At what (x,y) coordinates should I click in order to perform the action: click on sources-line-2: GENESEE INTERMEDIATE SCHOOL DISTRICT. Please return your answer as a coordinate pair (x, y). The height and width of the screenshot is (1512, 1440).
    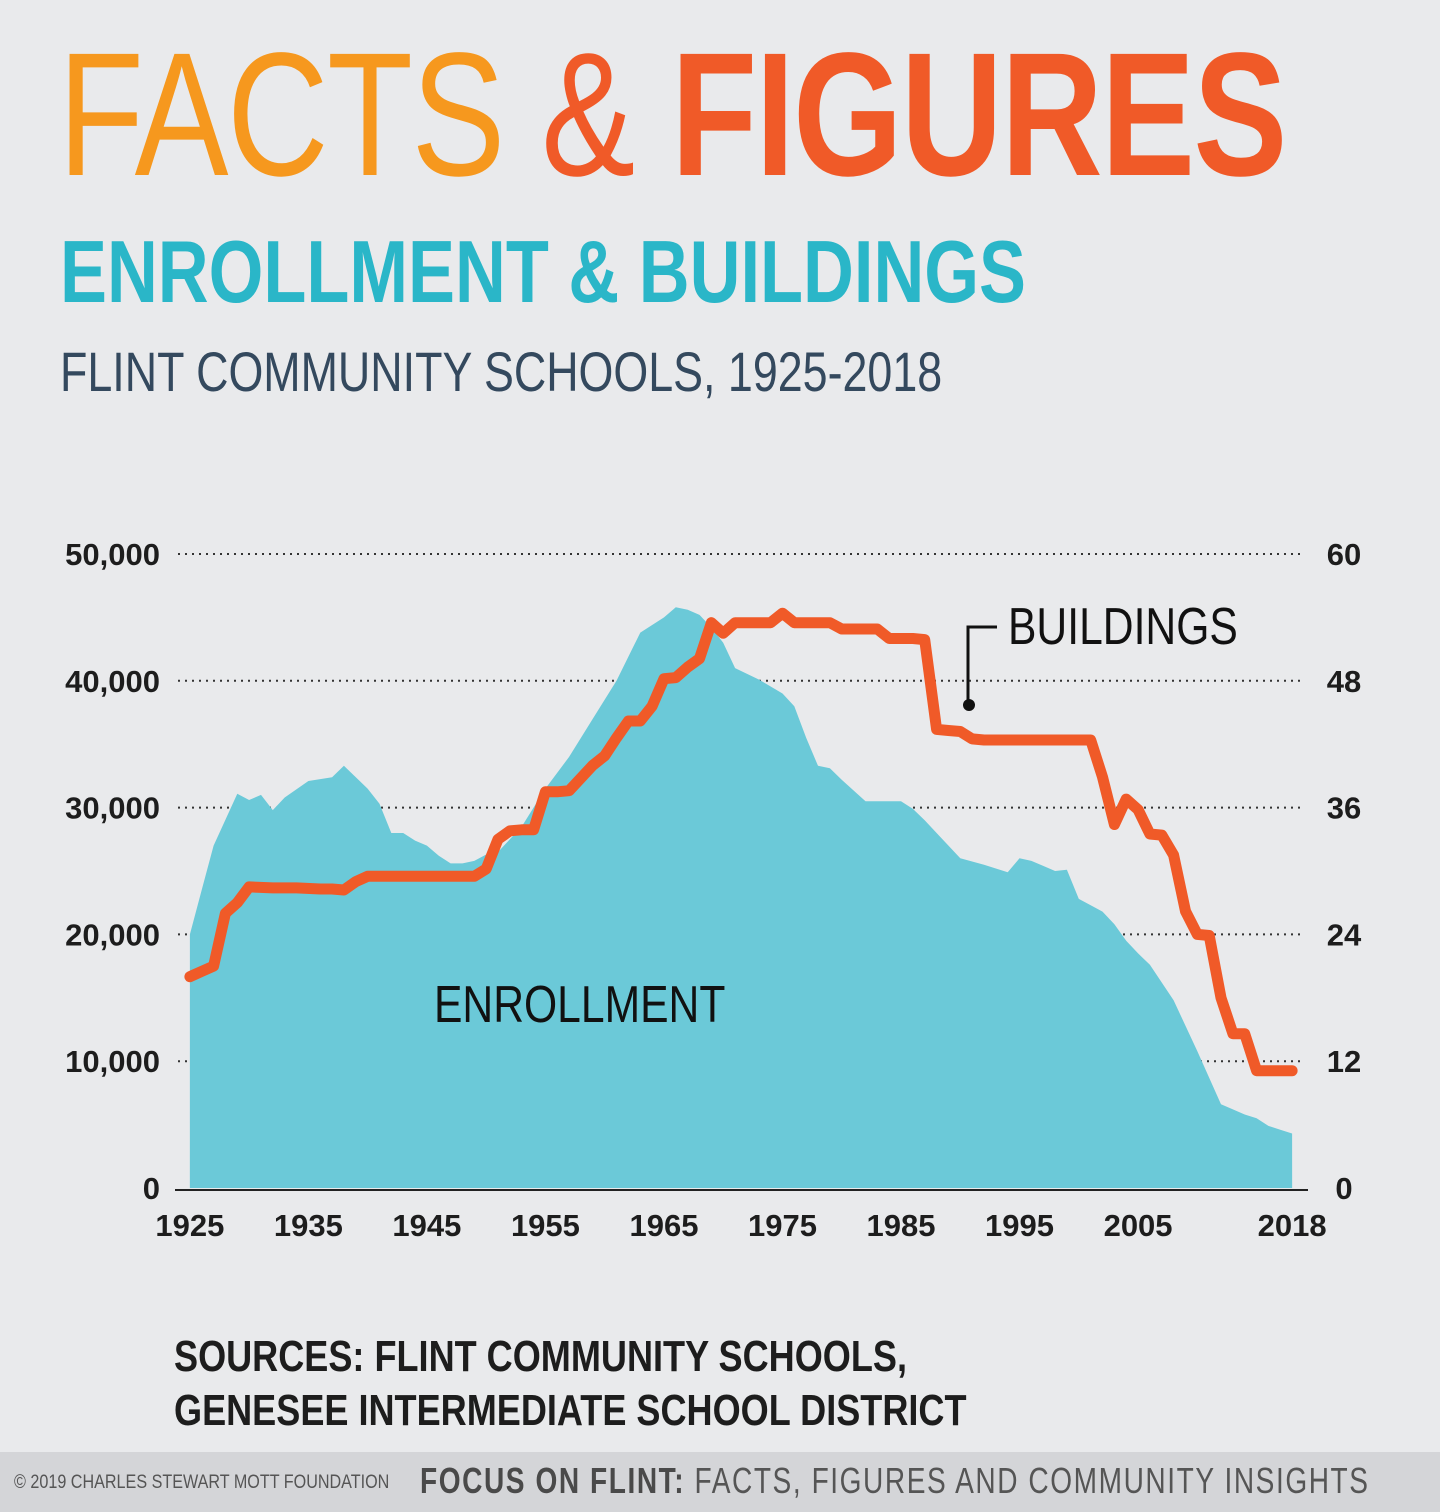
    Looking at the image, I should click on (570, 1410).